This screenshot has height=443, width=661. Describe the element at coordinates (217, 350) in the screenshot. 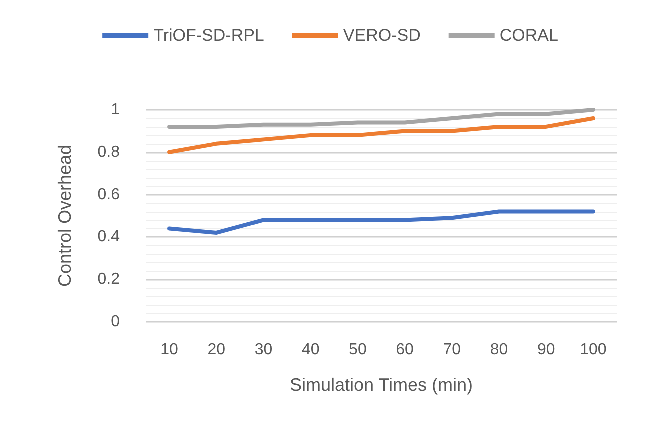

I see `x-tick-label: 20` at that location.